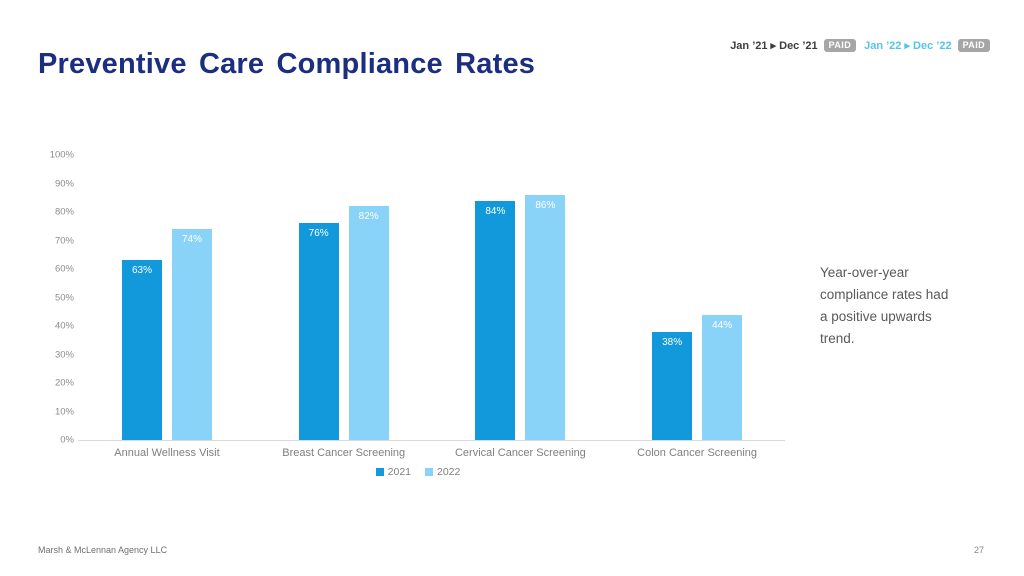  Describe the element at coordinates (167, 453) in the screenshot. I see `category-label: Annual Wellness Visit` at that location.